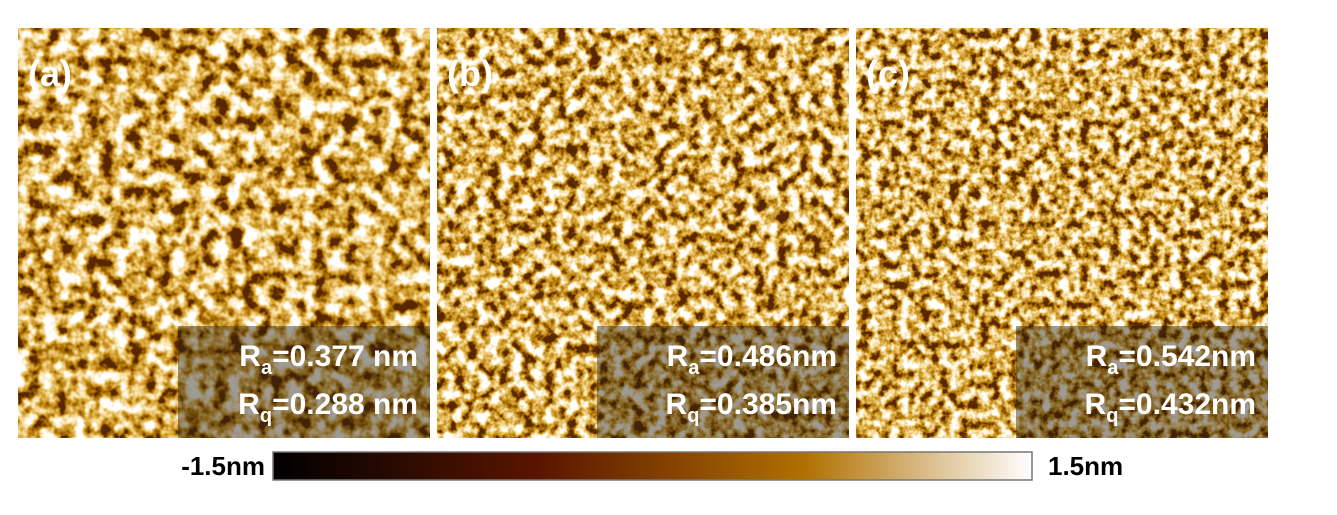 This screenshot has width=1337, height=515. I want to click on colorbar, so click(652, 466).